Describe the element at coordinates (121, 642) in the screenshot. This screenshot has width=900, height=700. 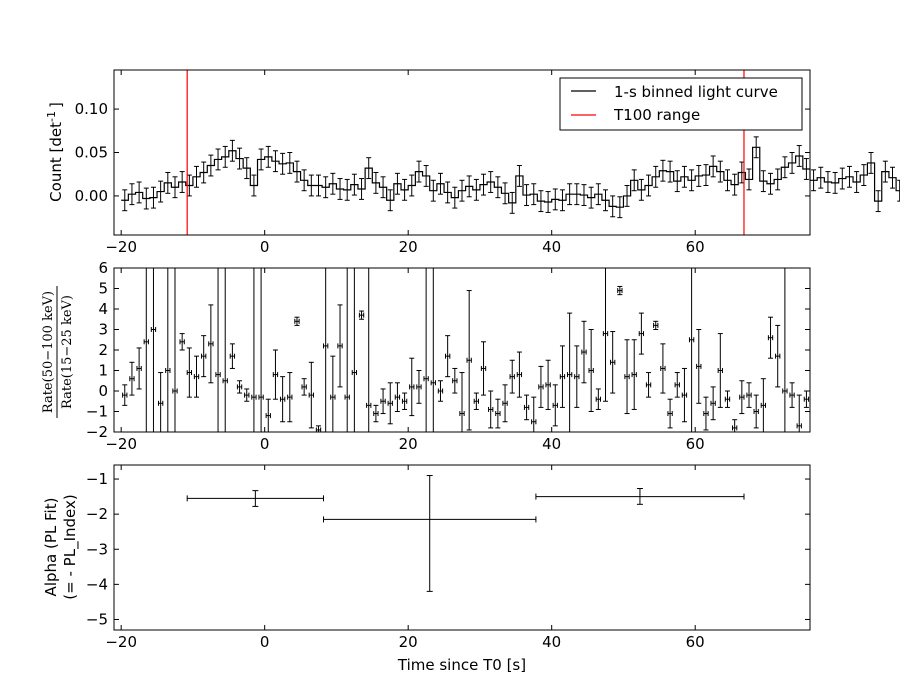
I see `x-tick-label: −20` at that location.